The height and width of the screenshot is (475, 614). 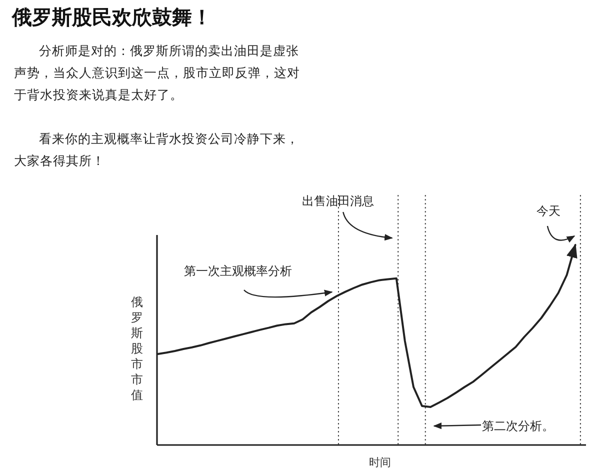 I want to click on text: 看来你的主观概率让背水投资公司冷静下来，大家各得其所！, so click(x=157, y=150).